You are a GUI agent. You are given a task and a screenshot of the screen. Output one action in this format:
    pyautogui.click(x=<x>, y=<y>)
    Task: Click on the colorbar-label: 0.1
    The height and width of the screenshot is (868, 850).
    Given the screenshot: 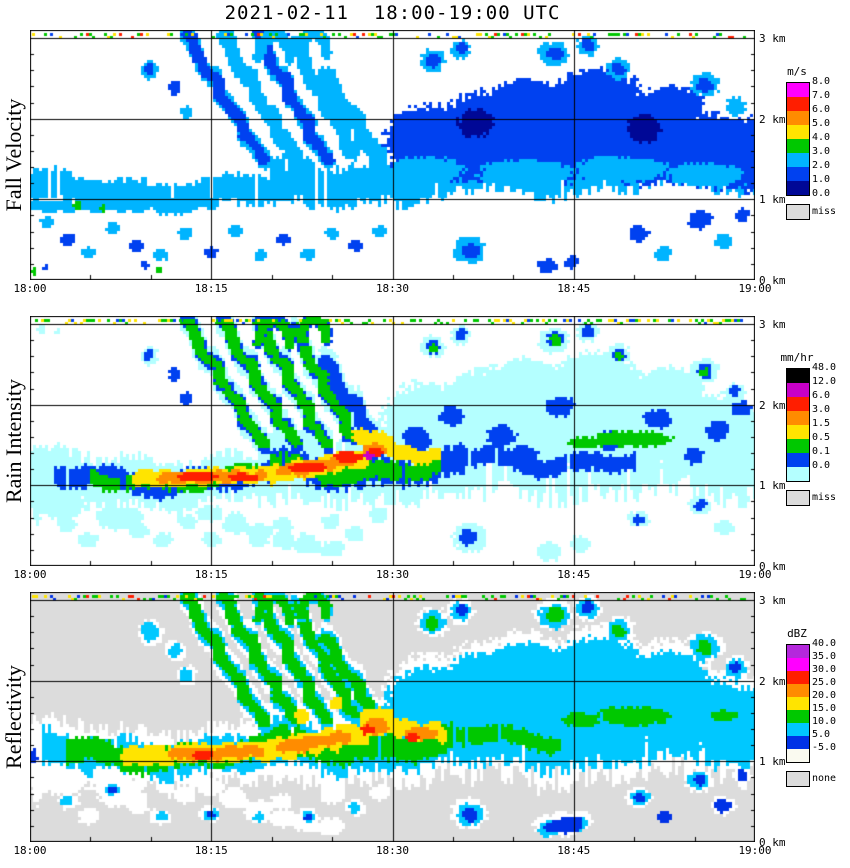 What is the action you would take?
    pyautogui.click(x=821, y=451)
    